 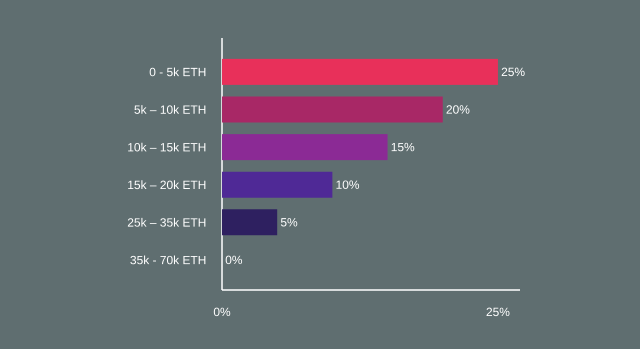 I want to click on y-tick-label: 5k – 10k ETH, so click(x=170, y=109).